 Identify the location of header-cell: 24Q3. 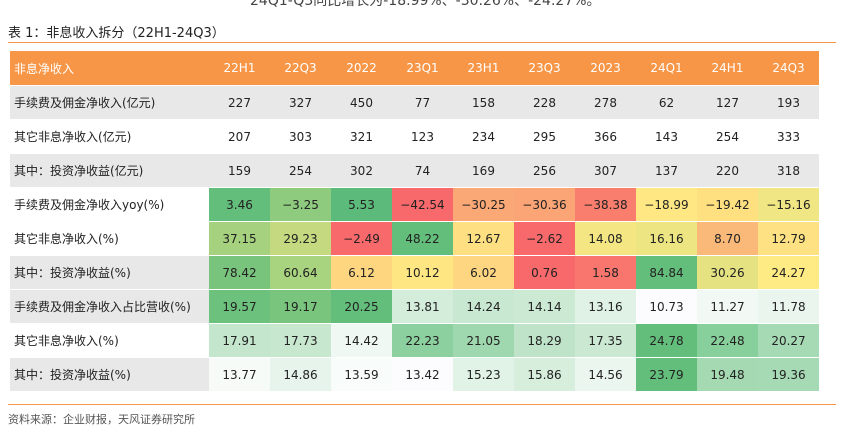
(788, 68).